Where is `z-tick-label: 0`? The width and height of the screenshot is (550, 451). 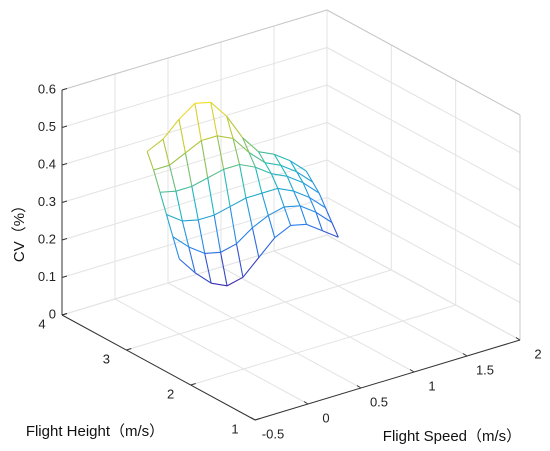
z-tick-label: 0 is located at coordinates (52, 313).